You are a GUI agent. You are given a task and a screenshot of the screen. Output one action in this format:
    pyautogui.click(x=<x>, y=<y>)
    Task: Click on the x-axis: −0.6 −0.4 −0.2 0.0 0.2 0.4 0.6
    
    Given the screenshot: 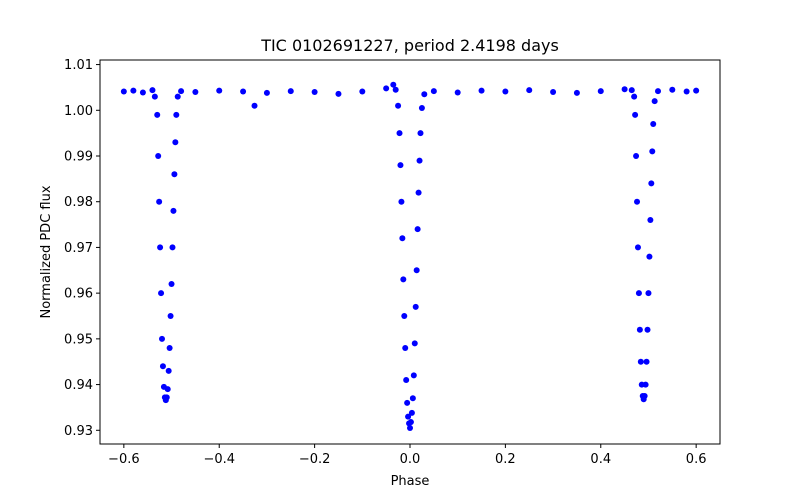 What is the action you would take?
    pyautogui.click(x=407, y=455)
    